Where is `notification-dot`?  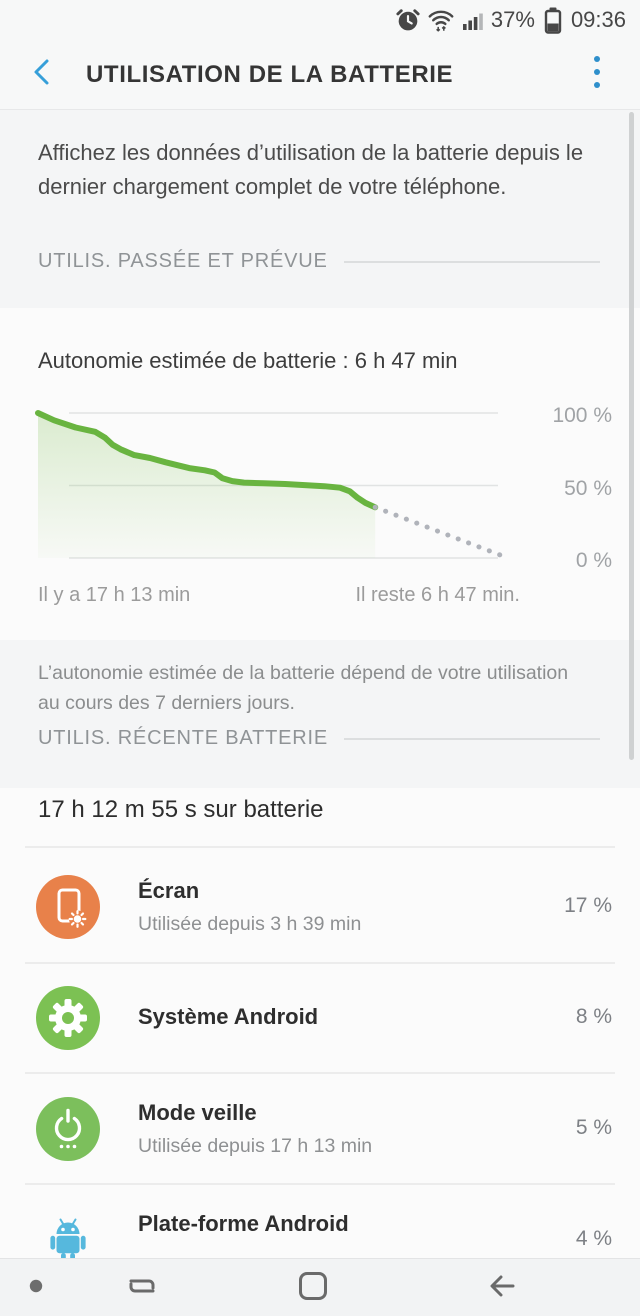
notification-dot is located at coordinates (36, 1288).